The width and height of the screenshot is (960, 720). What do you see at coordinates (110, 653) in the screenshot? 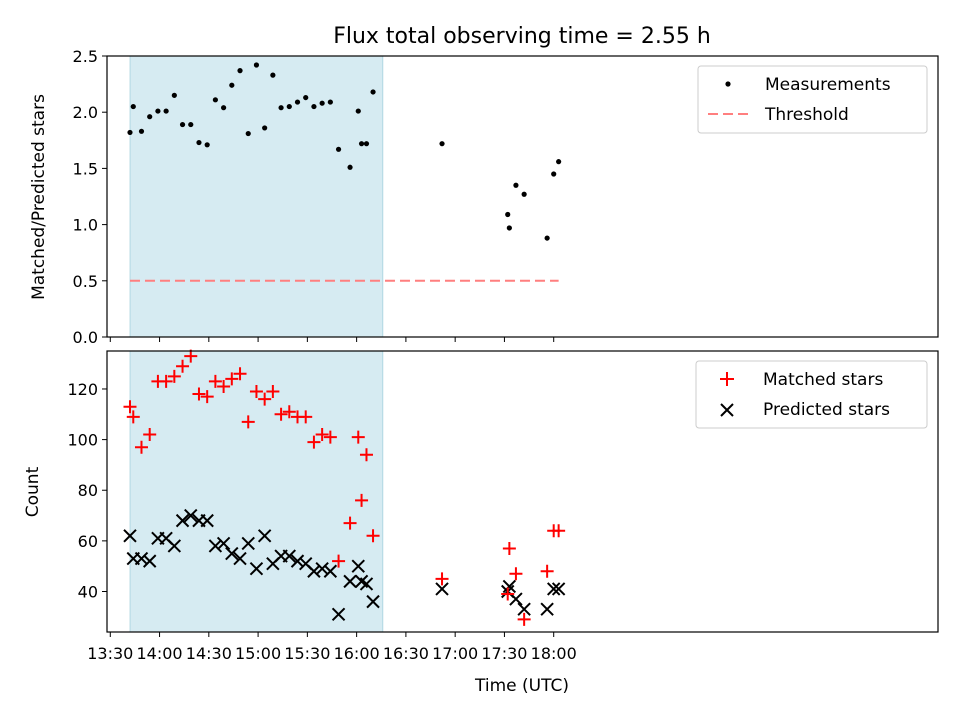
I see `bottom-xtick-label: 13:30` at bounding box center [110, 653].